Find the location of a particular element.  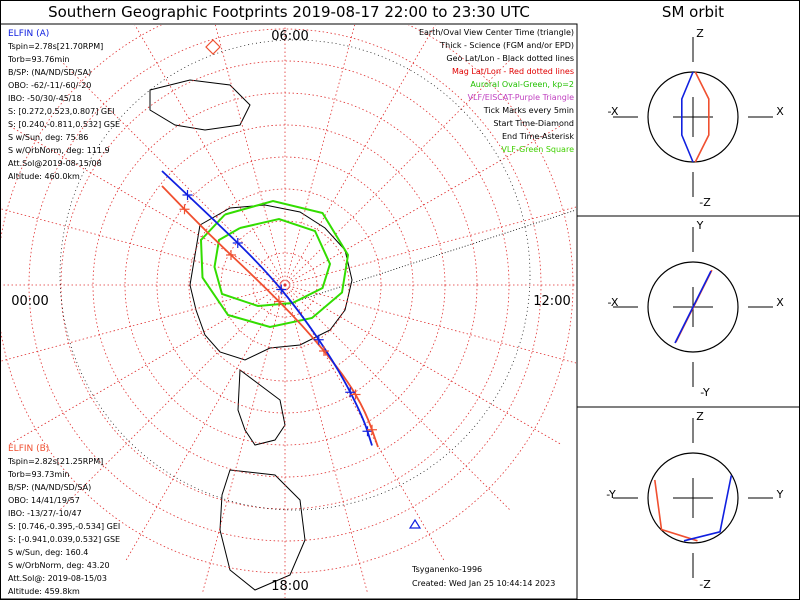

elfin-a-track is located at coordinates (267, 308).